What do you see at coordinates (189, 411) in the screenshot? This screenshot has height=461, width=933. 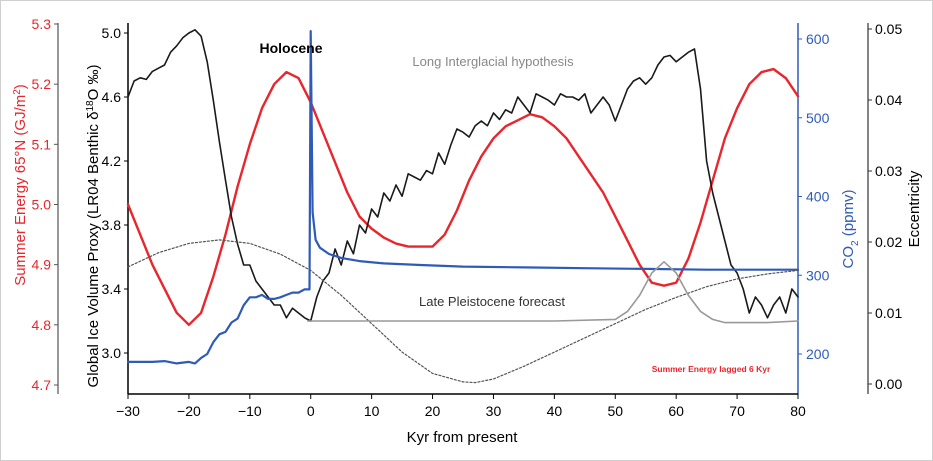 I see `x-tick-label: −20` at bounding box center [189, 411].